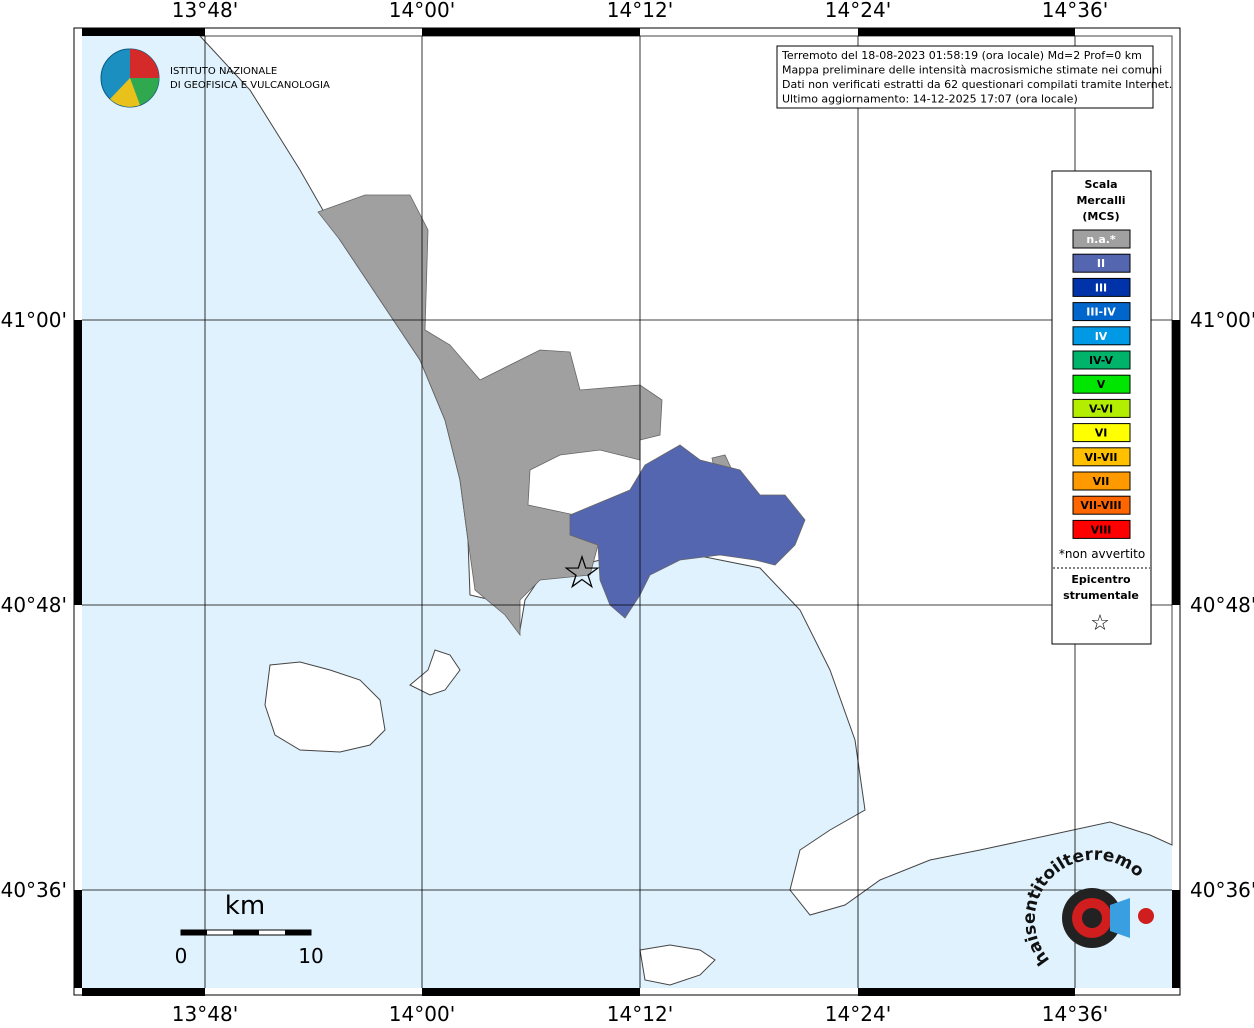  I want to click on legend-label: II, so click(1101, 263).